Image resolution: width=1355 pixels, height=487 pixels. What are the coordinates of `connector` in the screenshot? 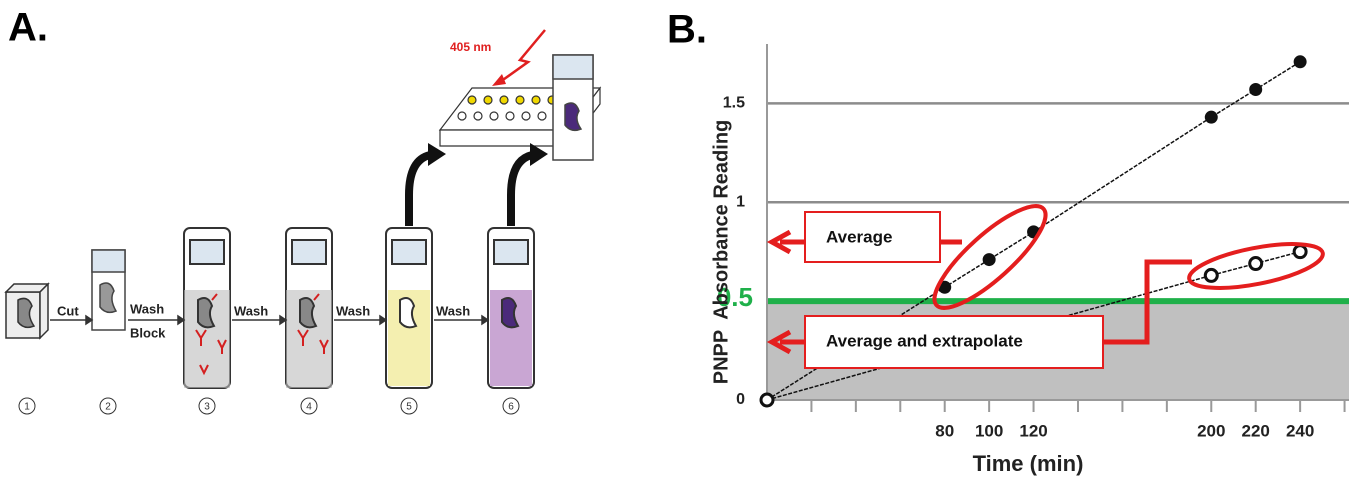 It's located at (1147, 302).